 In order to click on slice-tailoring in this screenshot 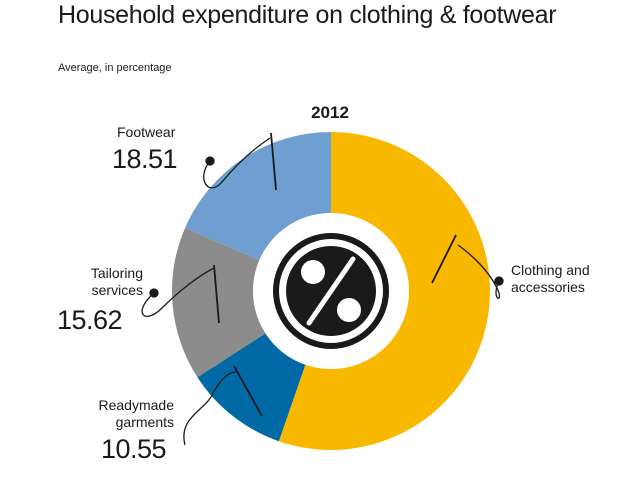, I will do `click(219, 302)`.